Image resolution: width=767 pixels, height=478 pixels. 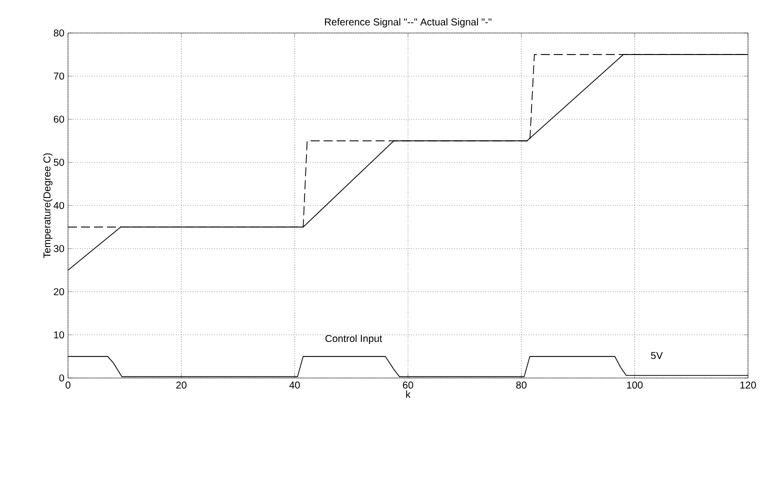 What do you see at coordinates (181, 385) in the screenshot?
I see `x-tick-label: 20` at bounding box center [181, 385].